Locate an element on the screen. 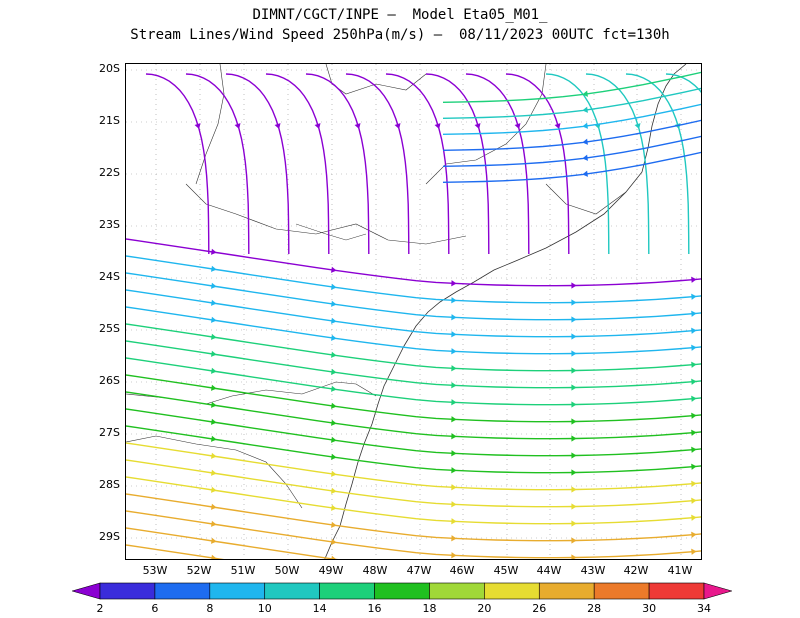 This screenshot has height=618, width=800. lon-label: 46W is located at coordinates (462, 570).